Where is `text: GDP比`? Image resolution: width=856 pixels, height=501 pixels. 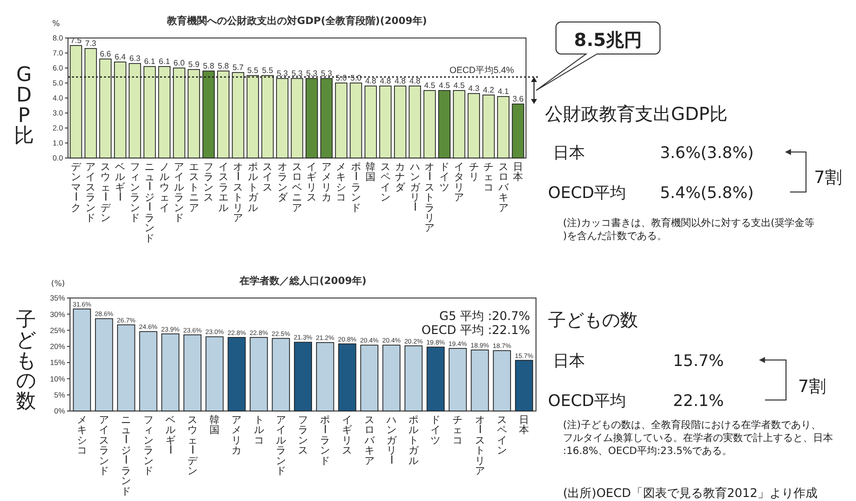 text: GDP比 is located at coordinates (24, 105).